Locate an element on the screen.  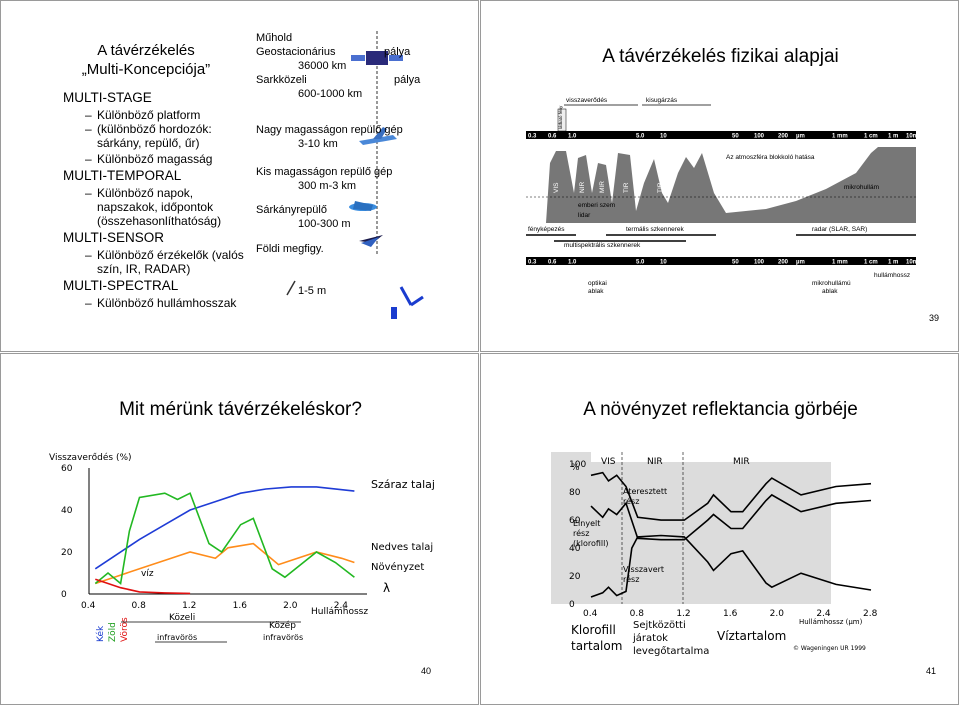
label-sarkany: Sárkányrepülő is located at coordinates (291, 210).